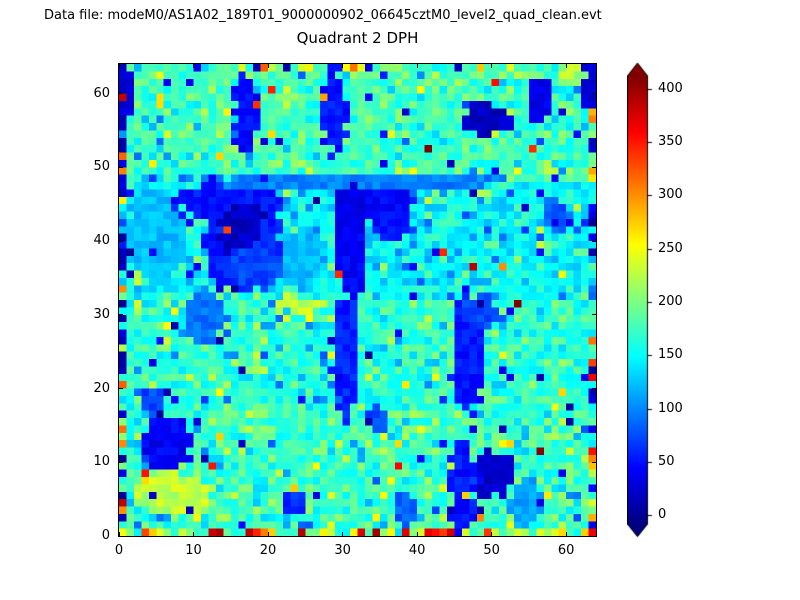 Image resolution: width=800 pixels, height=600 pixels. What do you see at coordinates (119, 550) in the screenshot?
I see `x-tick-label: 0` at bounding box center [119, 550].